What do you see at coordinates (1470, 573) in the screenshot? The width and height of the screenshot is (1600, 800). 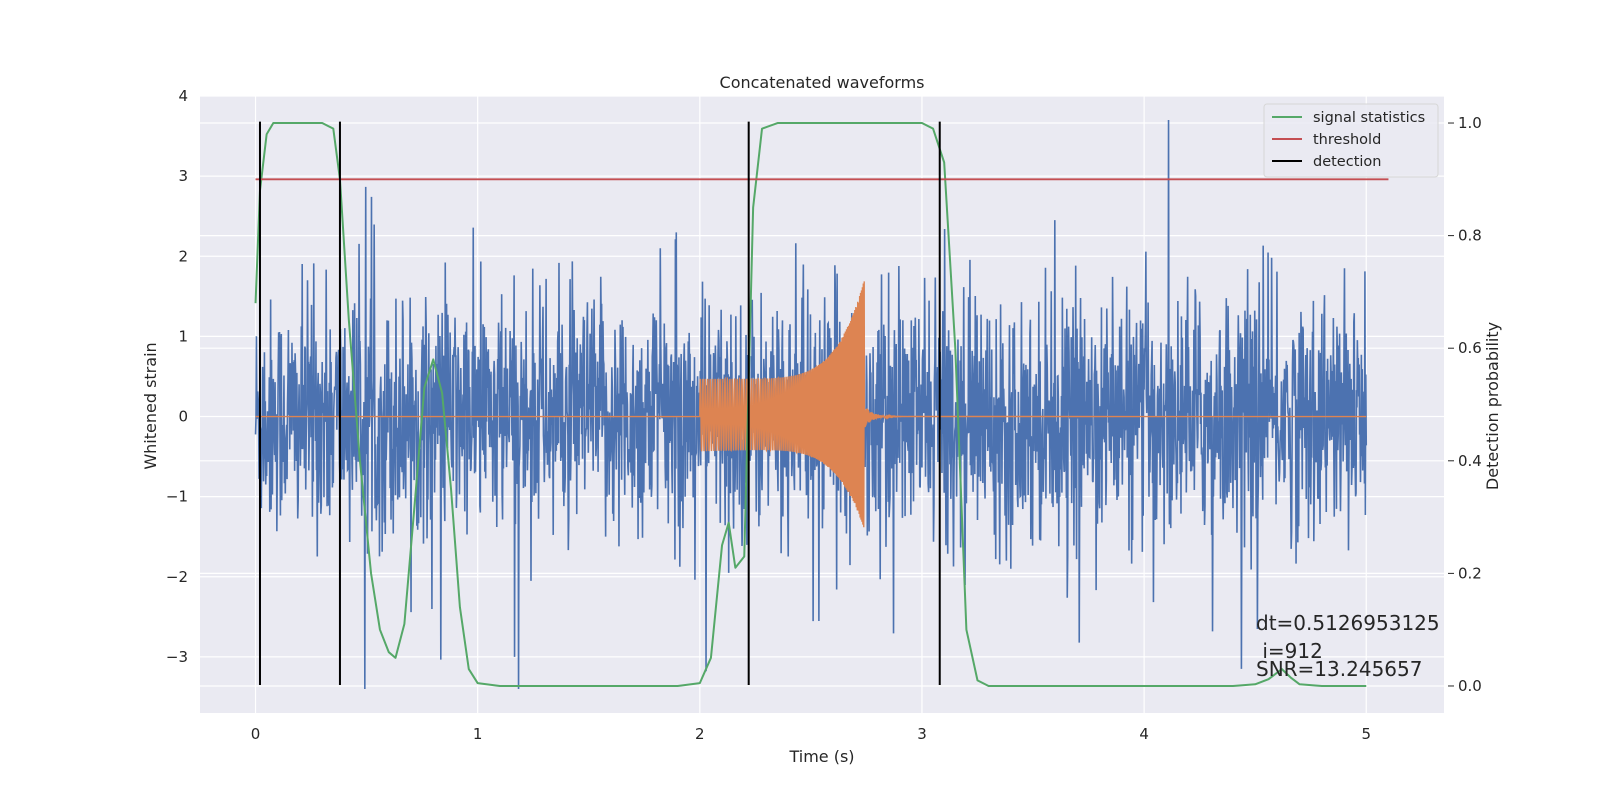 I see `y2-tick-label: 0.2` at bounding box center [1470, 573].